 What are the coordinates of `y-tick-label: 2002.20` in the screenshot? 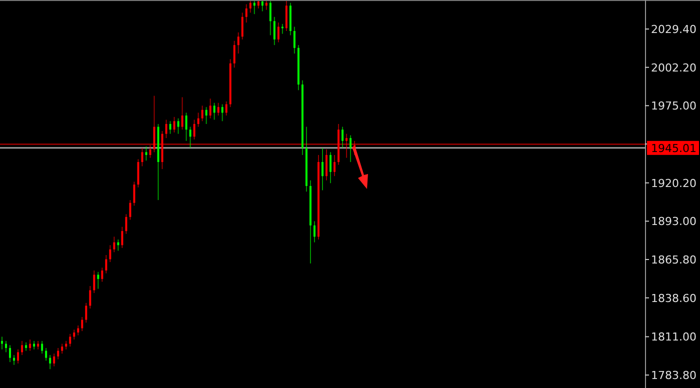 It's located at (673, 67).